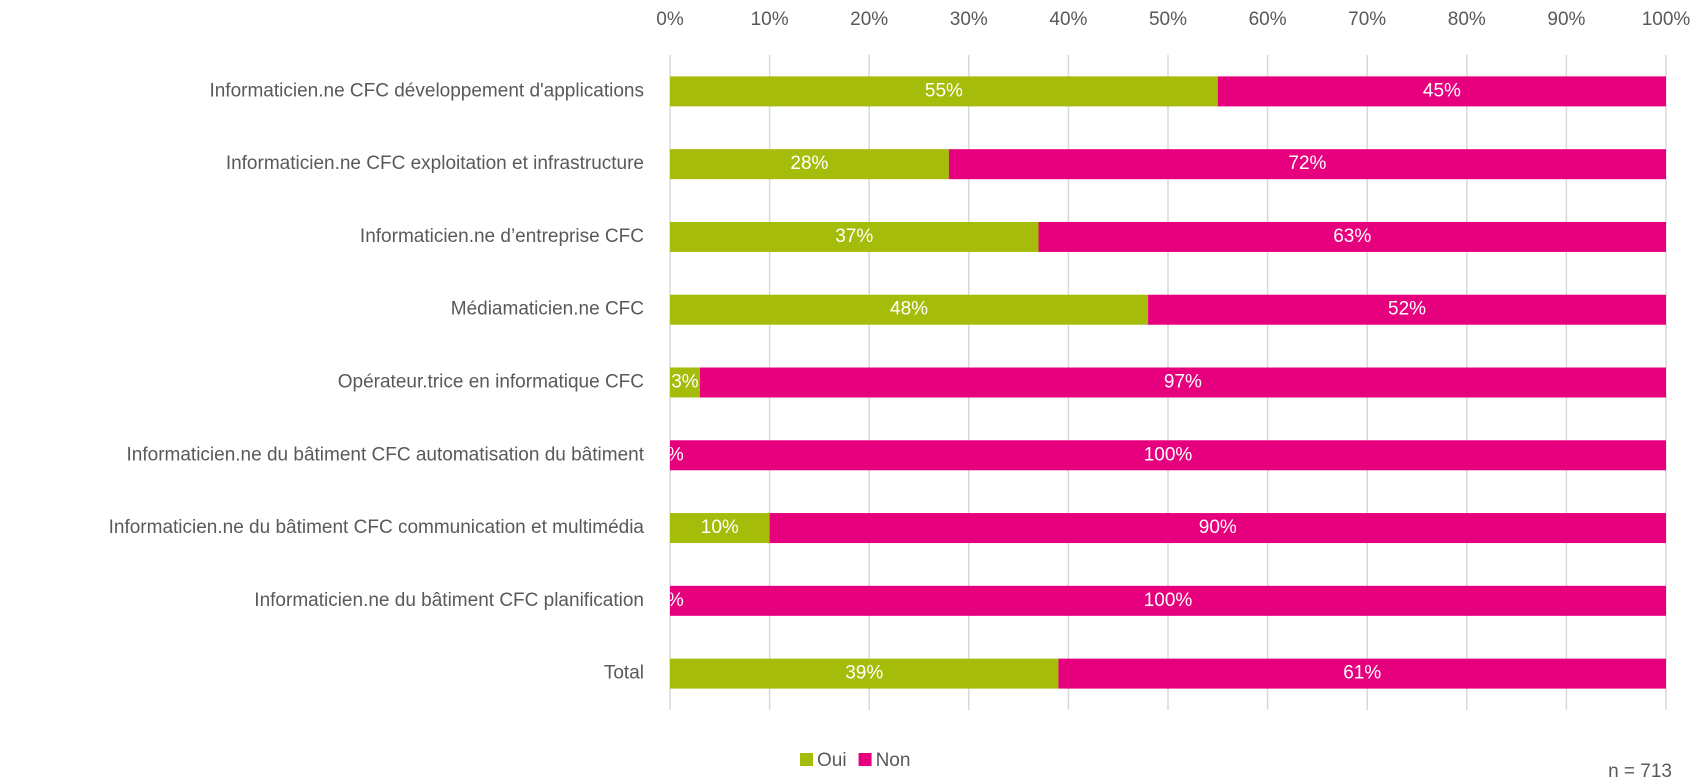 This screenshot has width=1704, height=784. I want to click on data-label: 39%, so click(864, 673).